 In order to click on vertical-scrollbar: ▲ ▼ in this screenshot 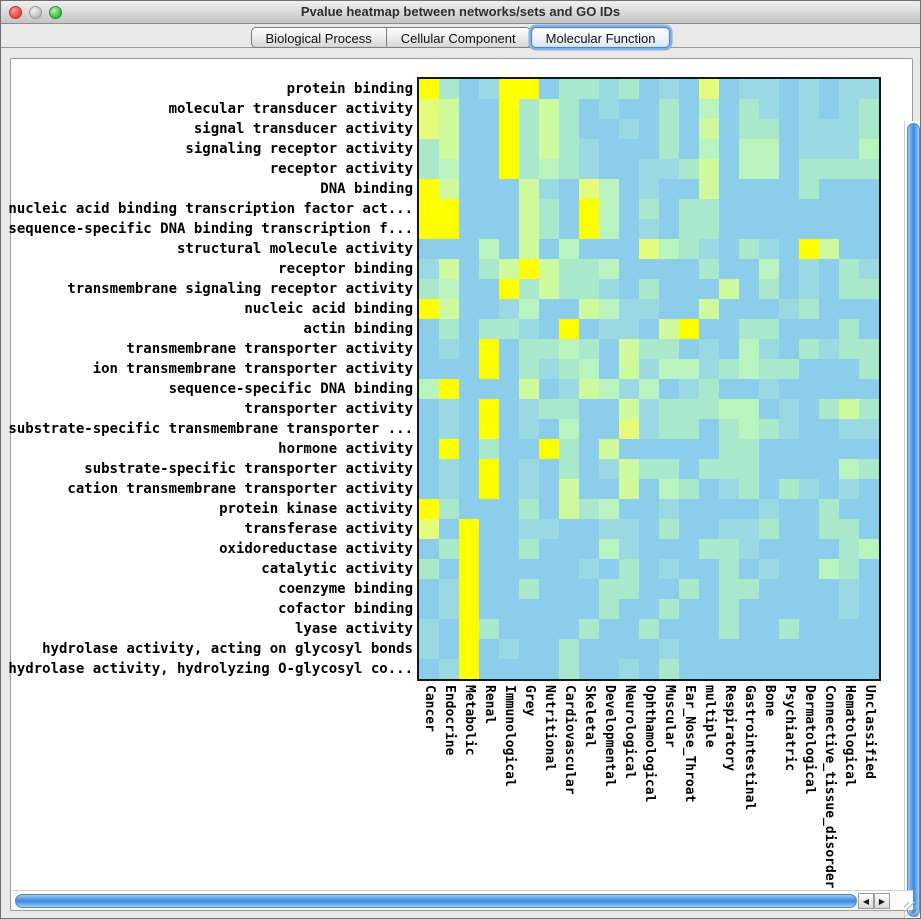, I will do `click(912, 519)`.